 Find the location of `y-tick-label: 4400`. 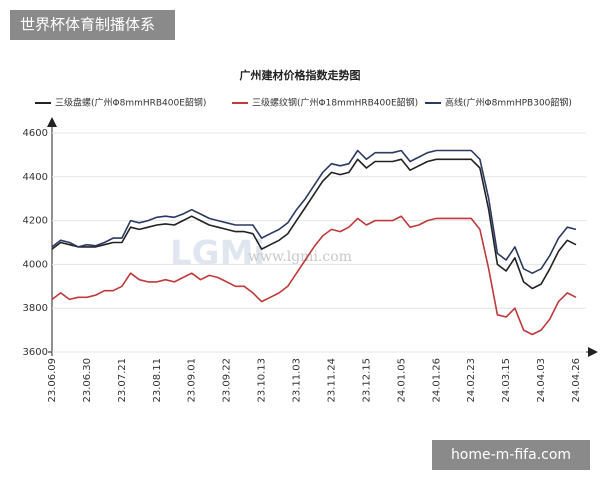

y-tick-label: 4400 is located at coordinates (35, 177).